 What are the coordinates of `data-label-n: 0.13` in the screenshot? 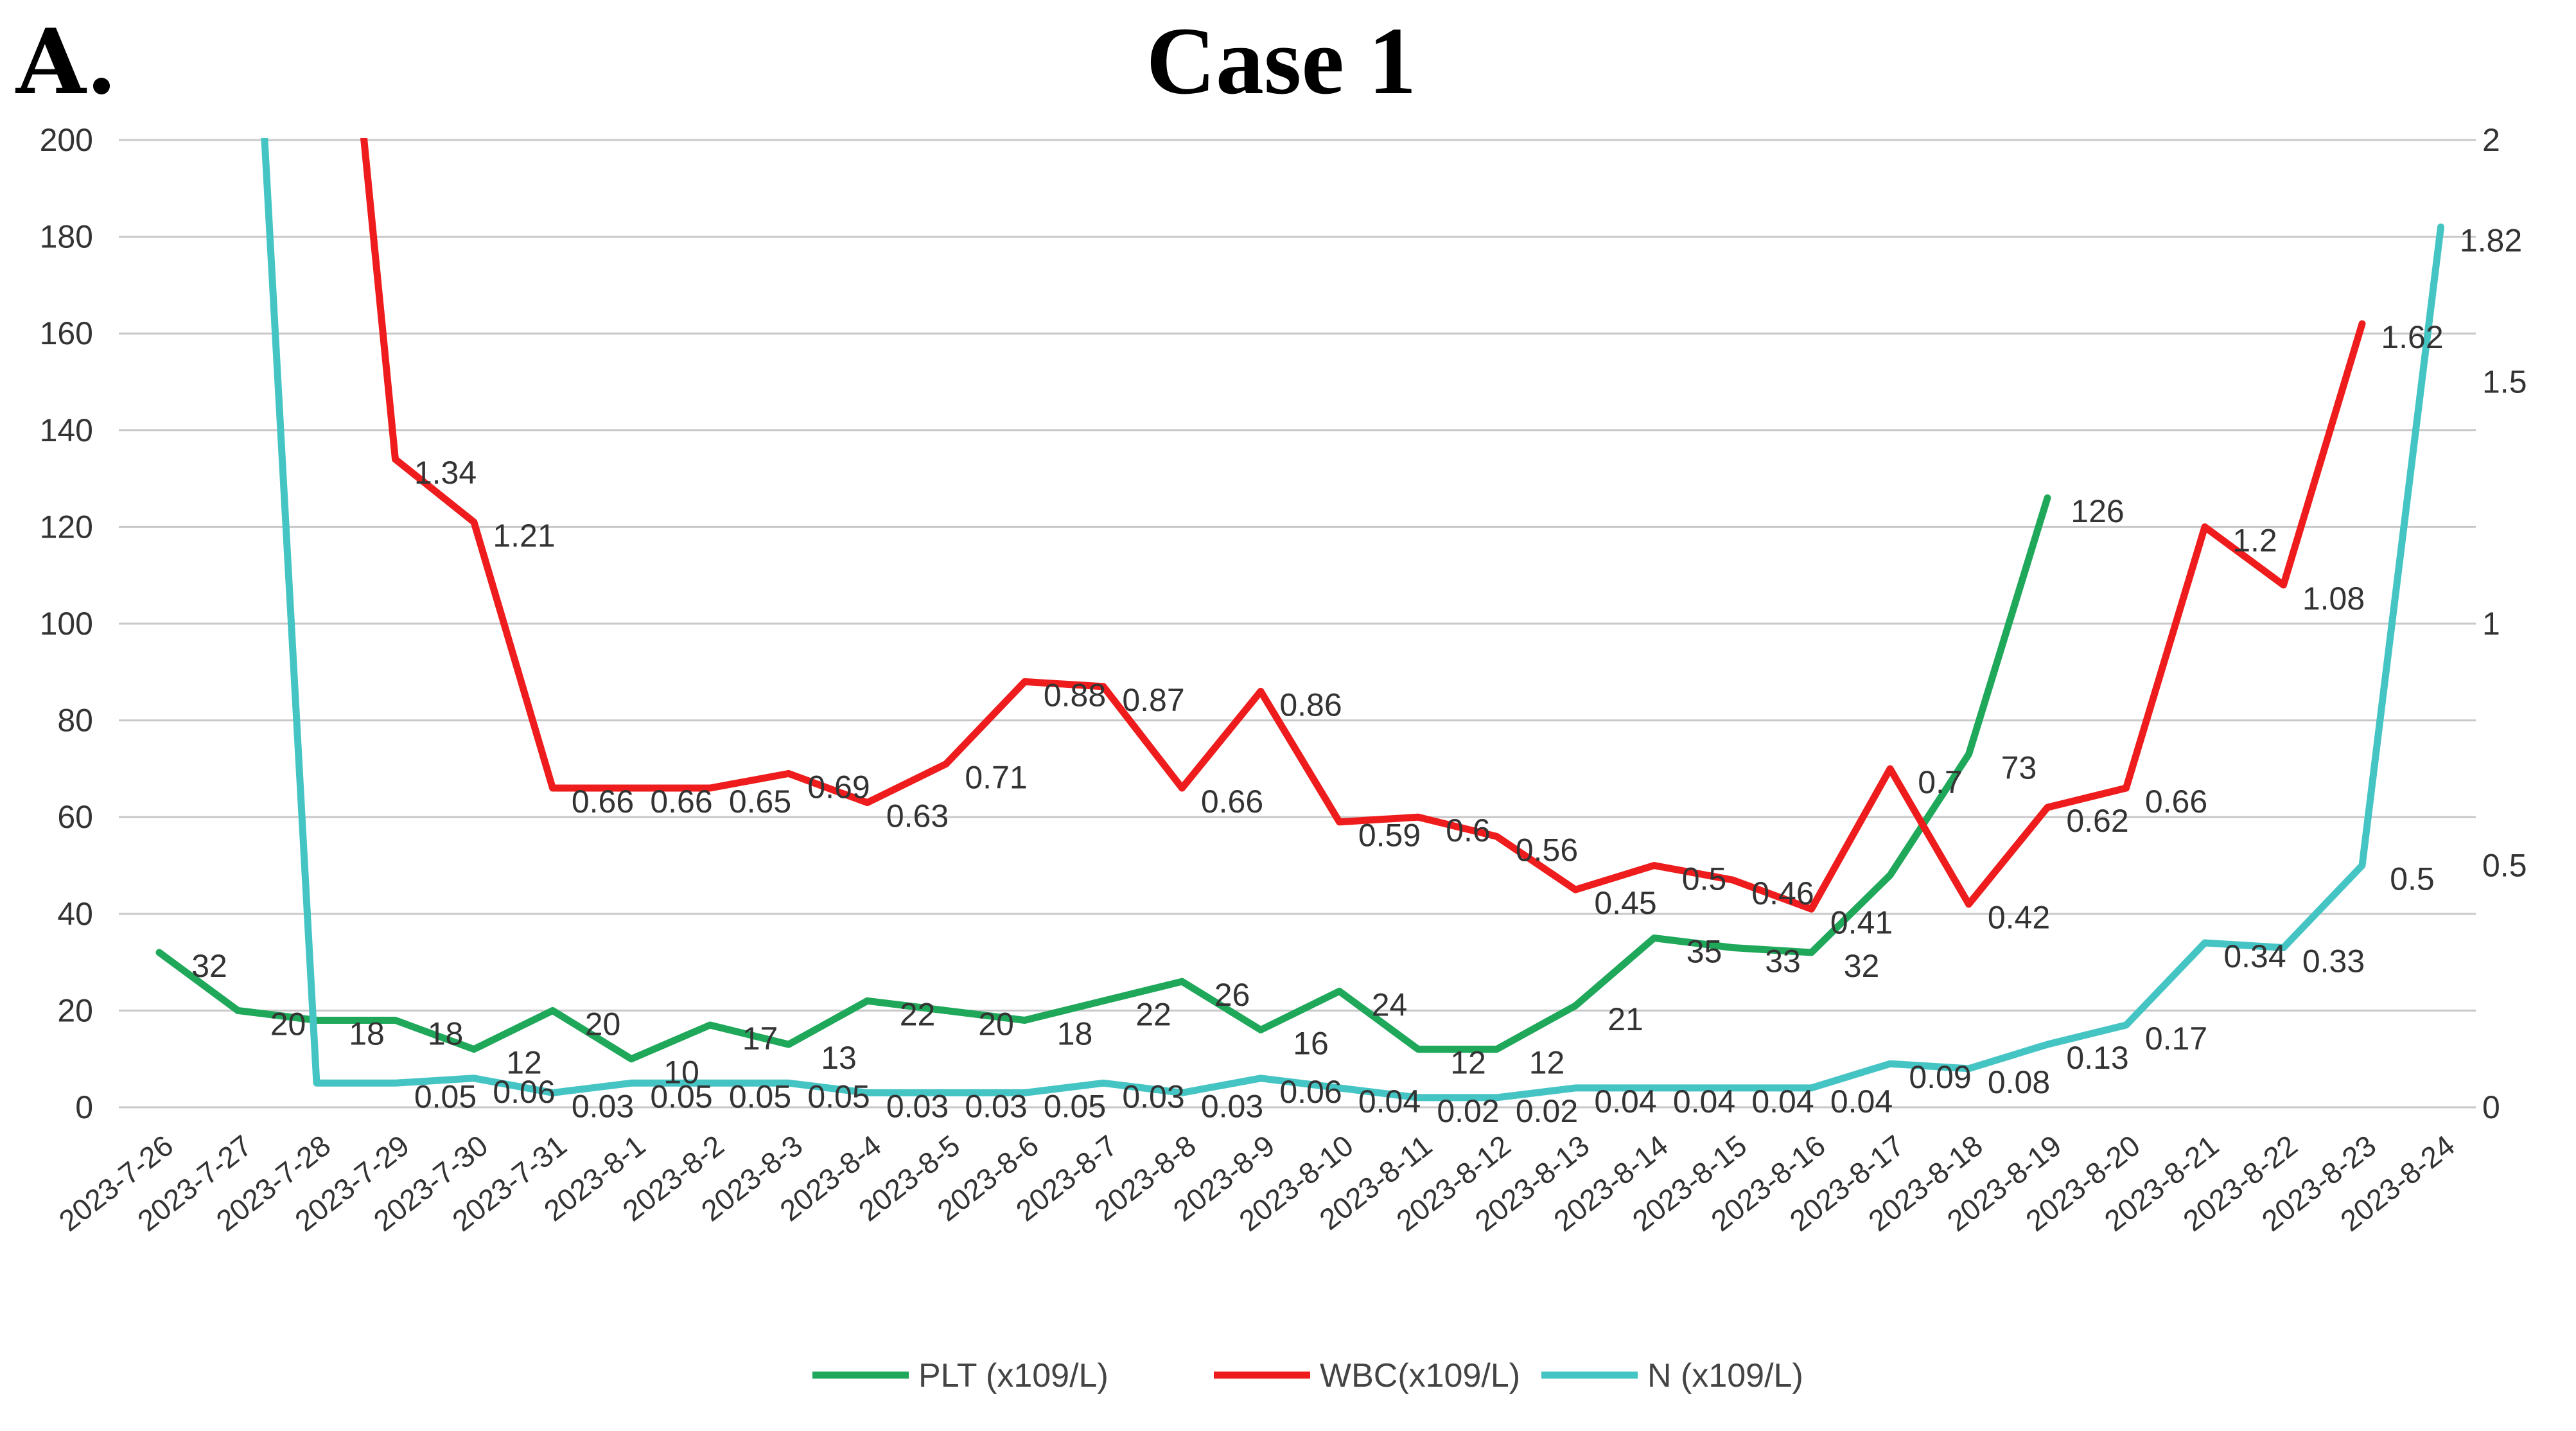 It's located at (2097, 1058).